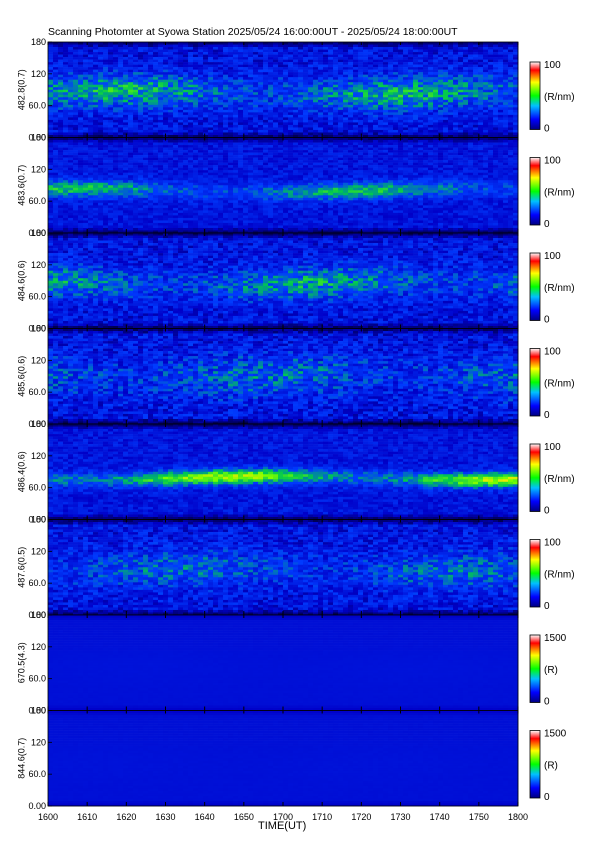  What do you see at coordinates (21, 376) in the screenshot?
I see `panel-ylabel: 485.6(0.6)` at bounding box center [21, 376].